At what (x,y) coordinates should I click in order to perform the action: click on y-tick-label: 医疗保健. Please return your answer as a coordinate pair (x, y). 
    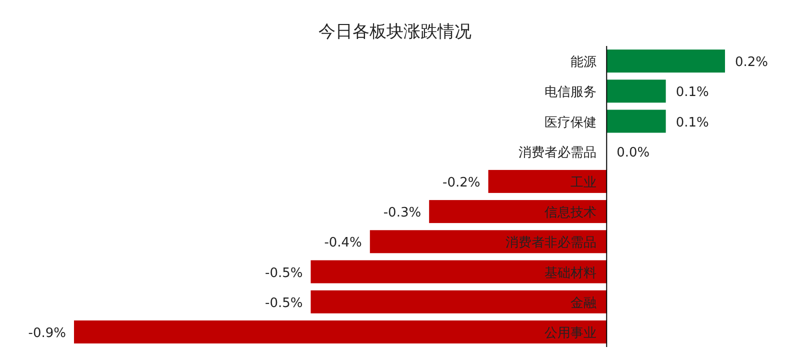
    Looking at the image, I should click on (570, 122).